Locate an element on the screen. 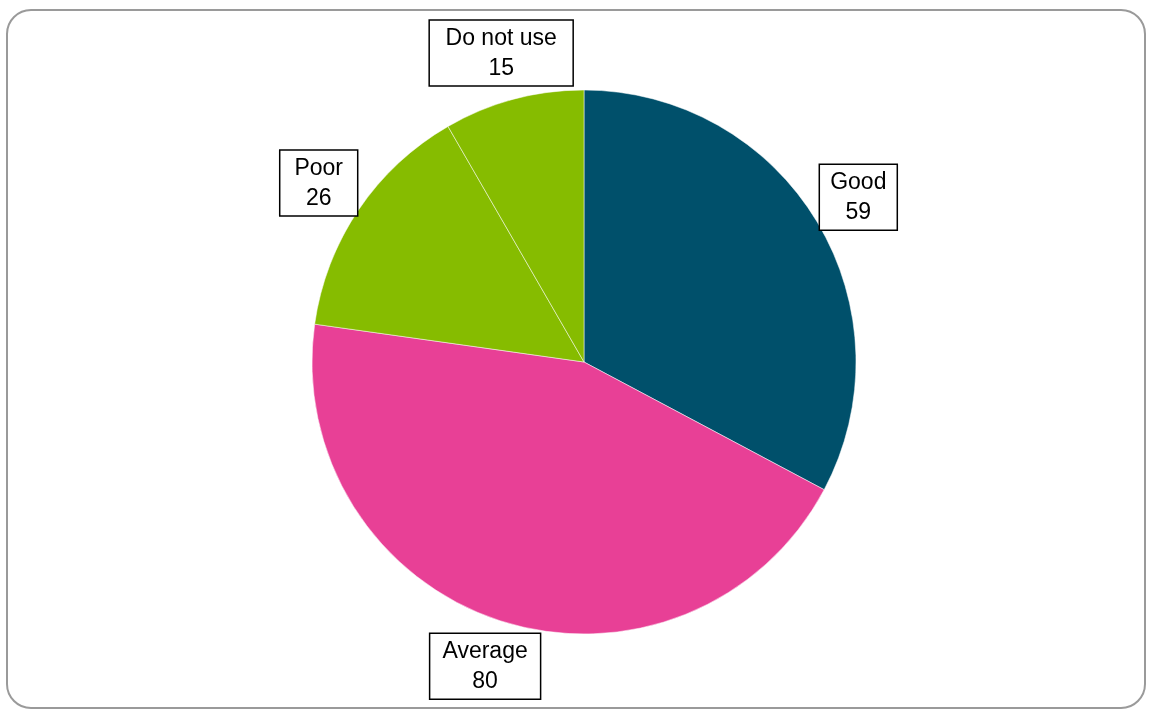 The image size is (1149, 711). data-label: 80 is located at coordinates (485, 680).